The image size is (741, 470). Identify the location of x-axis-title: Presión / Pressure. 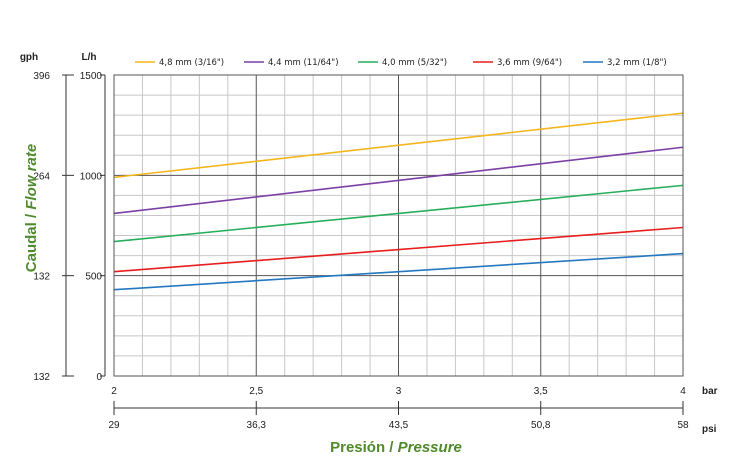
(396, 447).